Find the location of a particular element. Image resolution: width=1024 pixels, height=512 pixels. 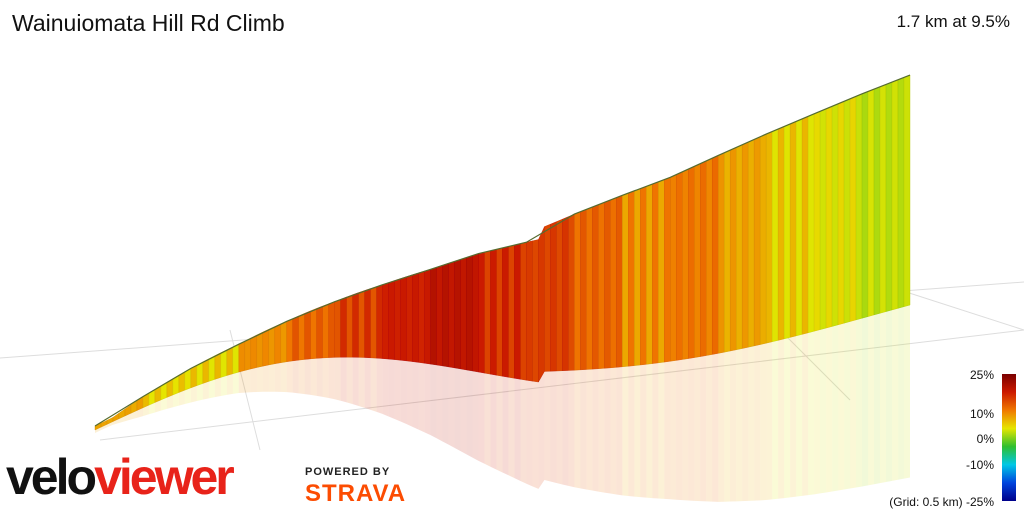

page-title: Wainuiomata Hill Rd Climb is located at coordinates (148, 23).